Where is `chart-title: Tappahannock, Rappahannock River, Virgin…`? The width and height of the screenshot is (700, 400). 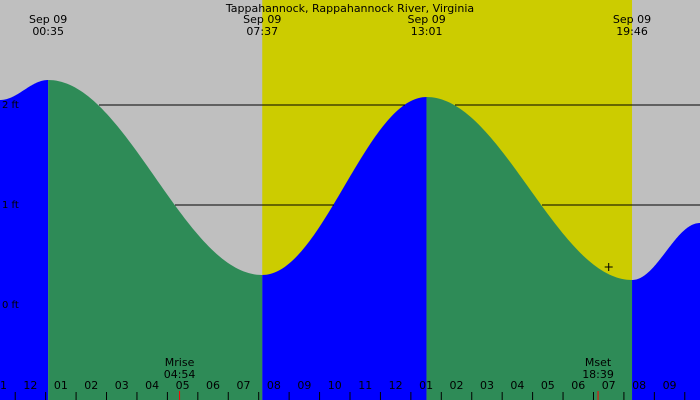
chart-title: Tappahannock, Rappahannock River, Virgin… is located at coordinates (349, 8).